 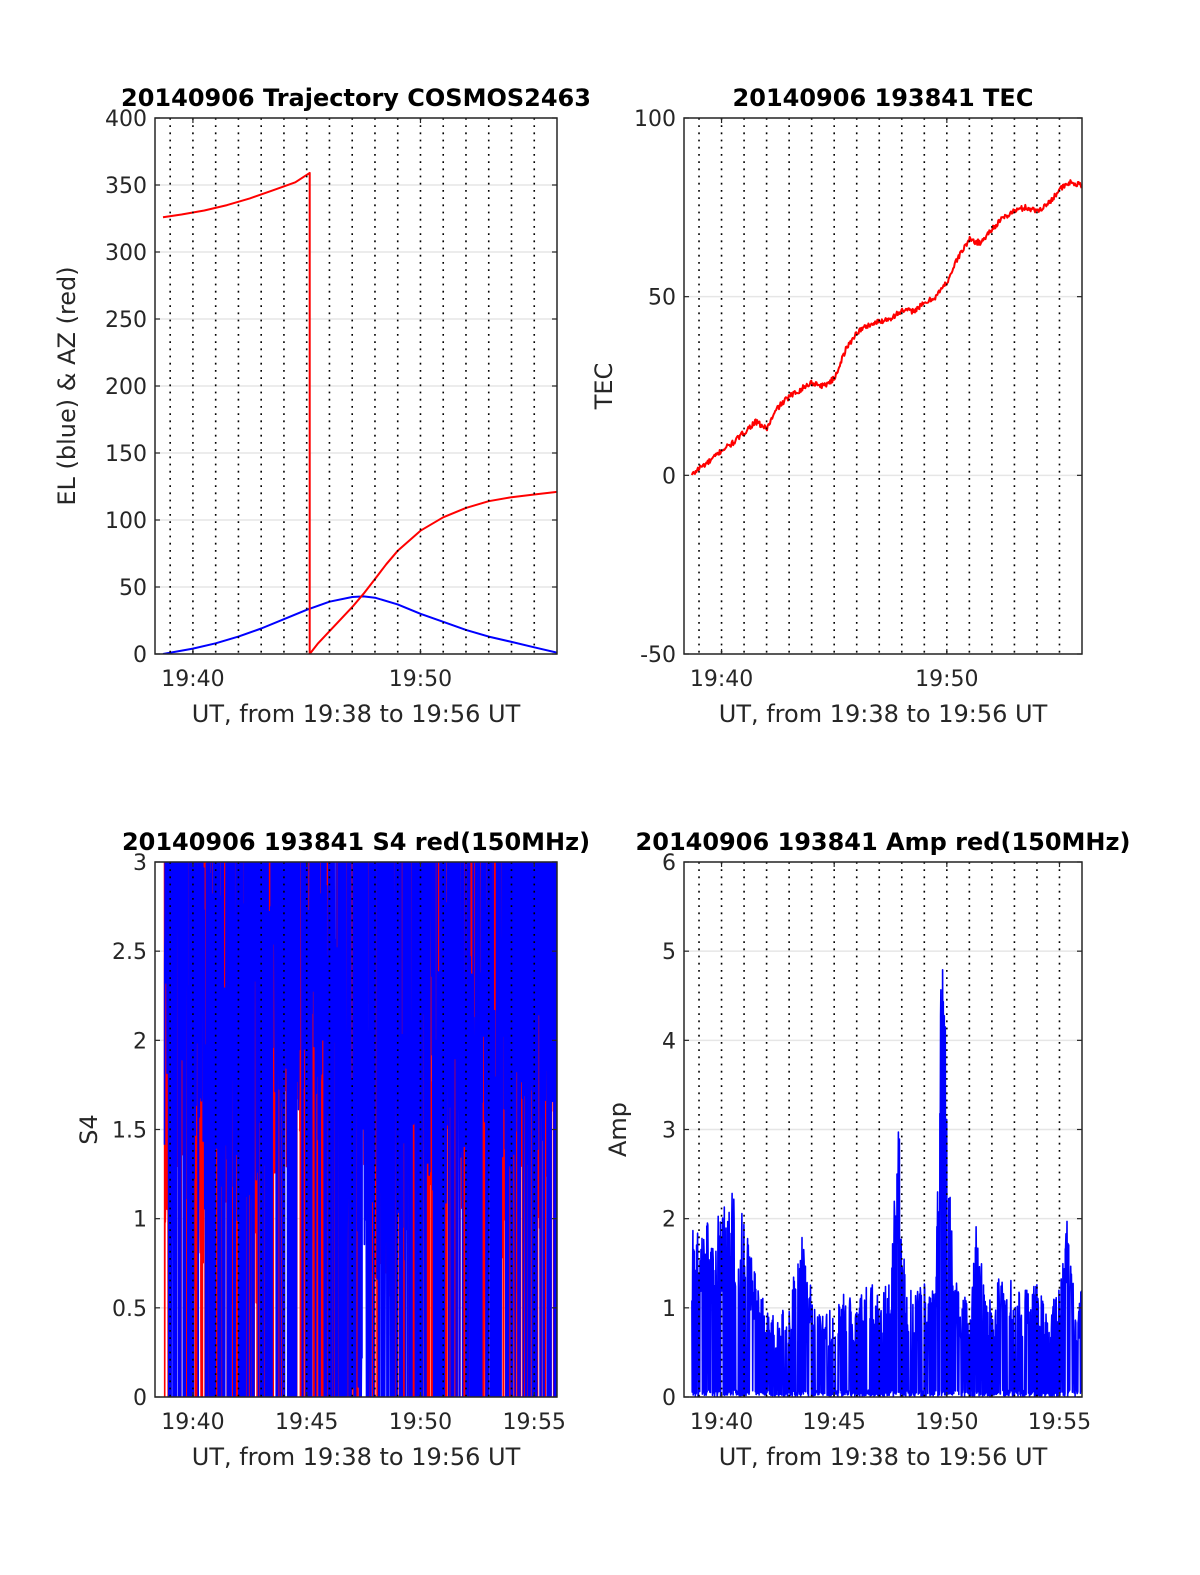 I want to click on y-tick-label: 4, so click(x=669, y=1041).